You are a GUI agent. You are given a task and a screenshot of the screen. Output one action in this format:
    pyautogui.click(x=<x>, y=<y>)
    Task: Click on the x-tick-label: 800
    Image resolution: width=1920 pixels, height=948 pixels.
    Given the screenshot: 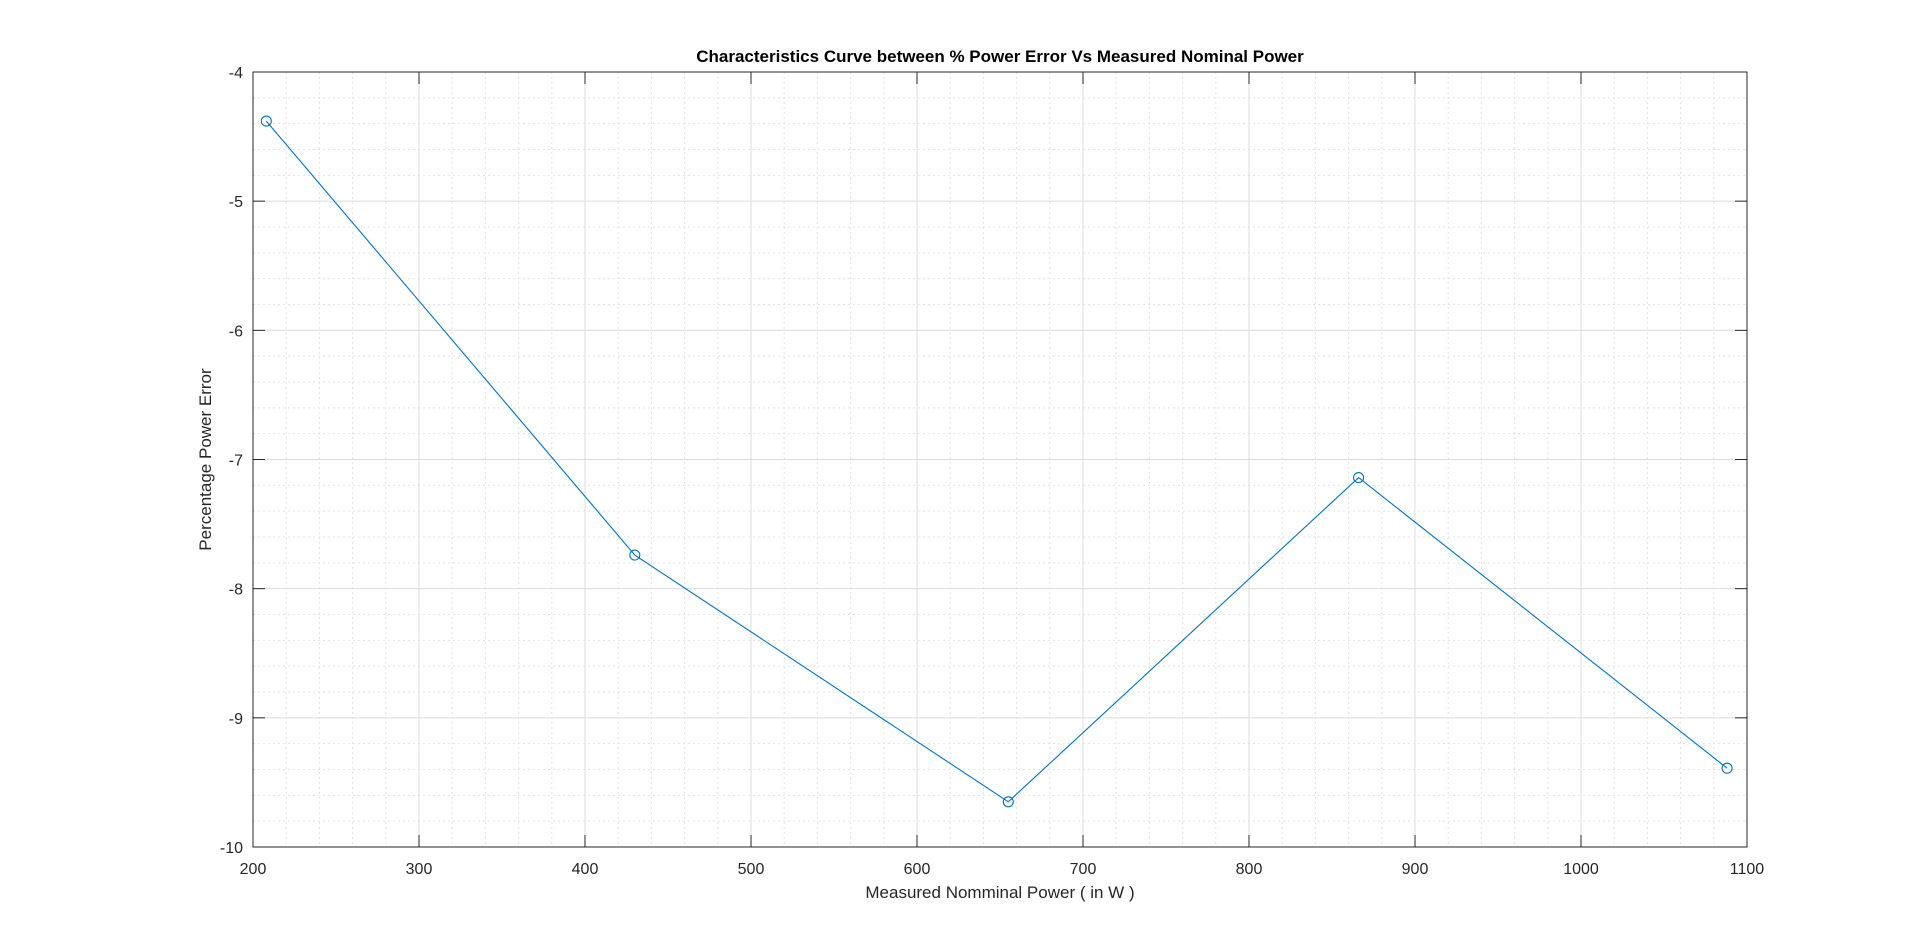 What is the action you would take?
    pyautogui.click(x=1249, y=869)
    